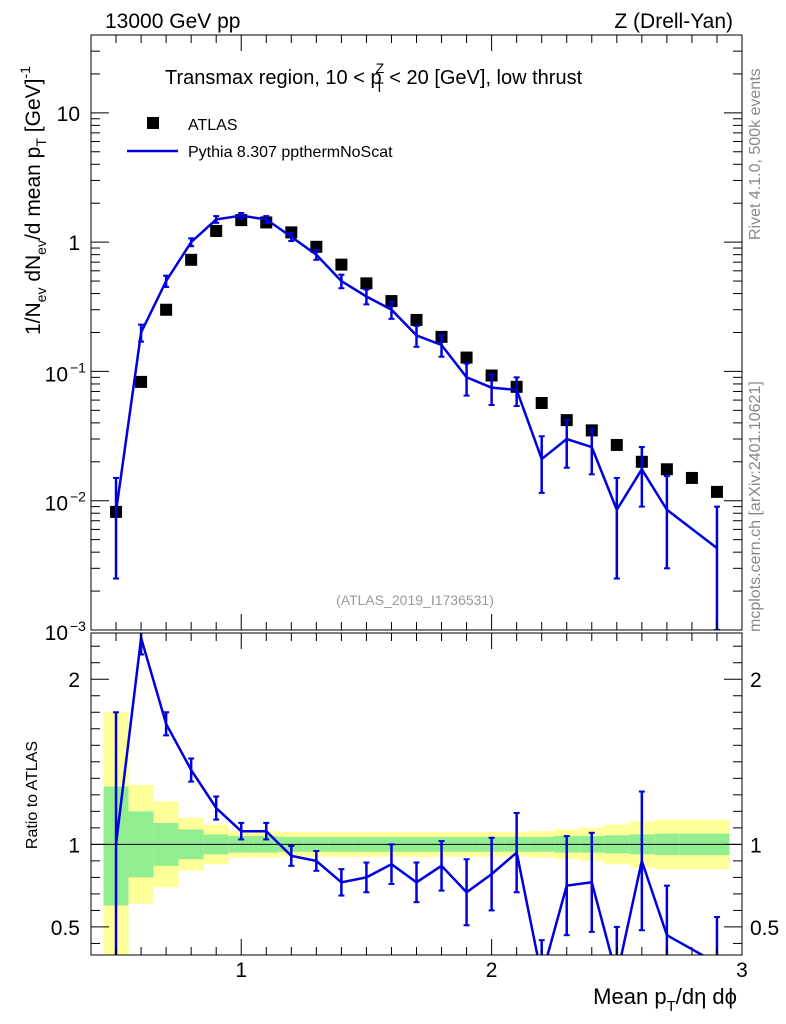  I want to click on main-title-prefix: Transmax region, 10 < p, so click(273, 78).